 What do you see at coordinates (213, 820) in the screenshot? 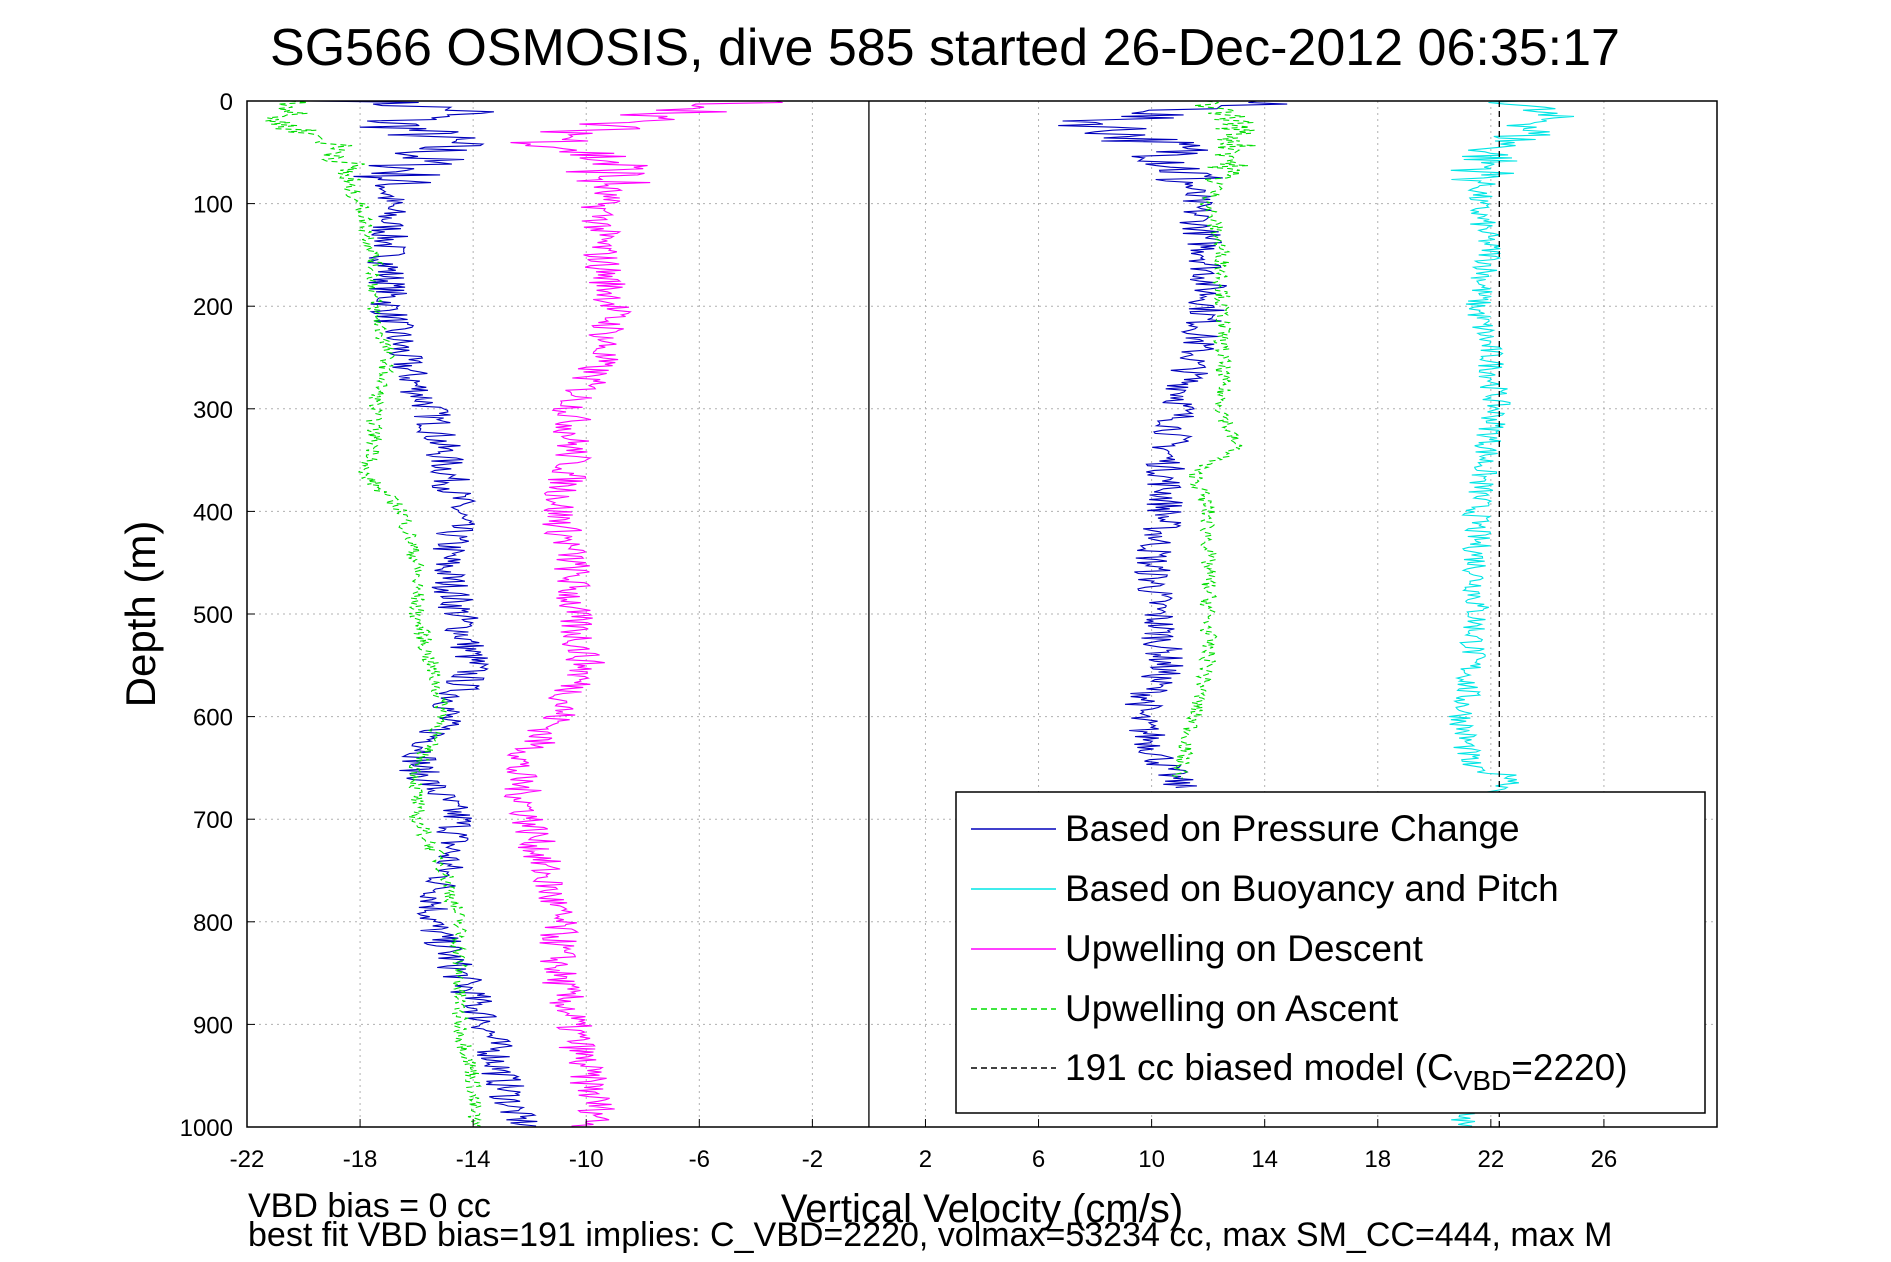
I see `y-tick-label: 700` at bounding box center [213, 820].